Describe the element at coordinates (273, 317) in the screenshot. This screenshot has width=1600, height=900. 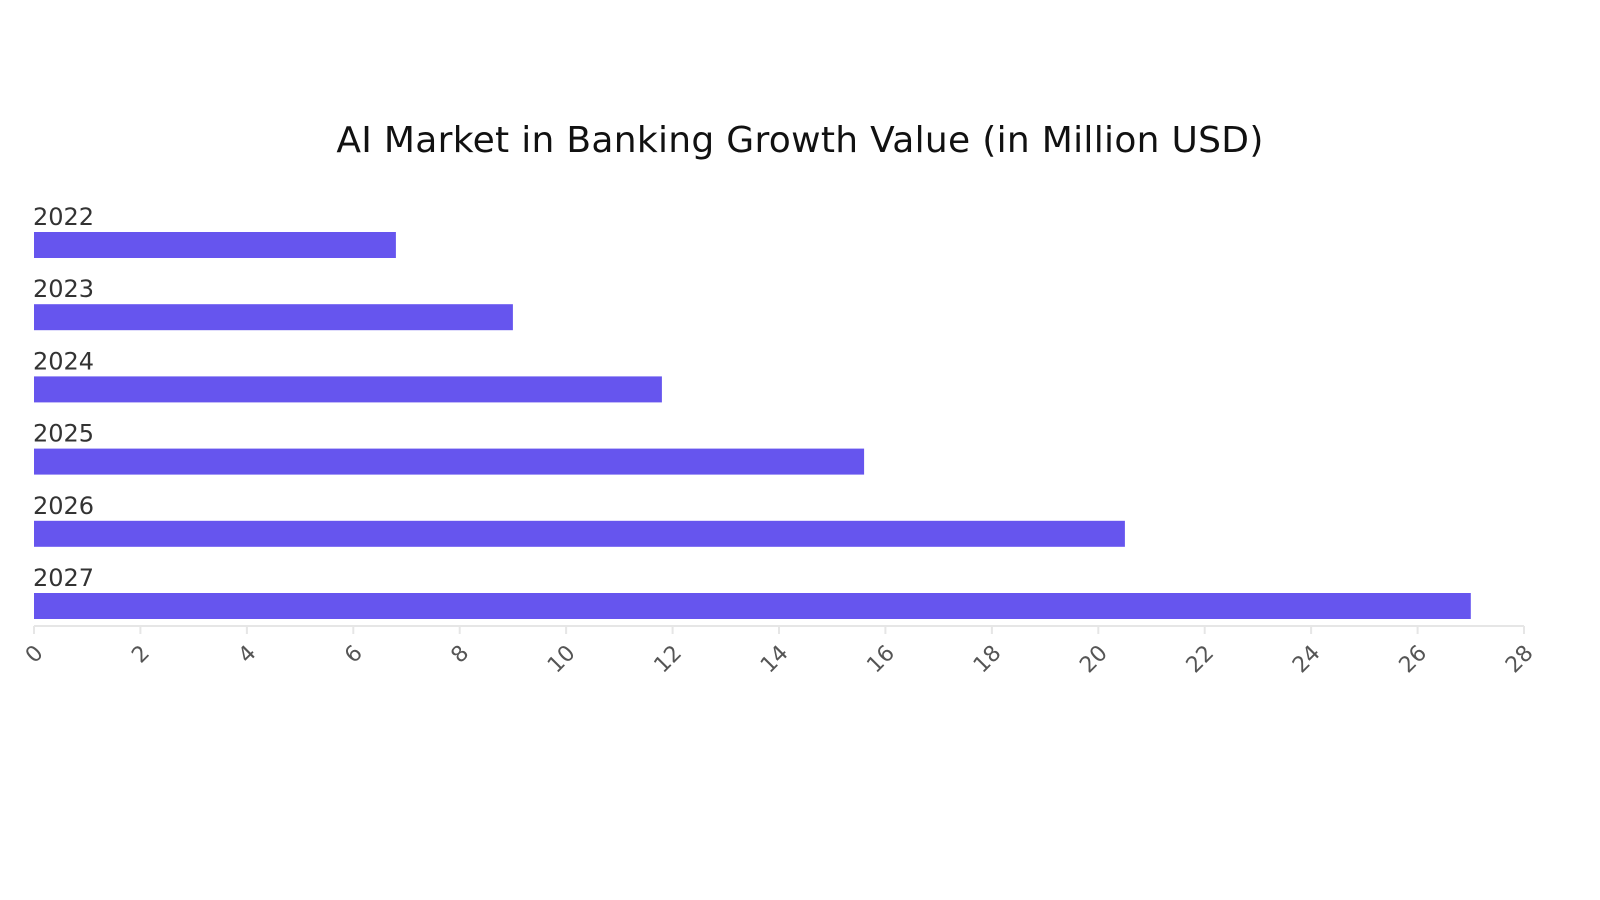
I see `bar-2023` at that location.